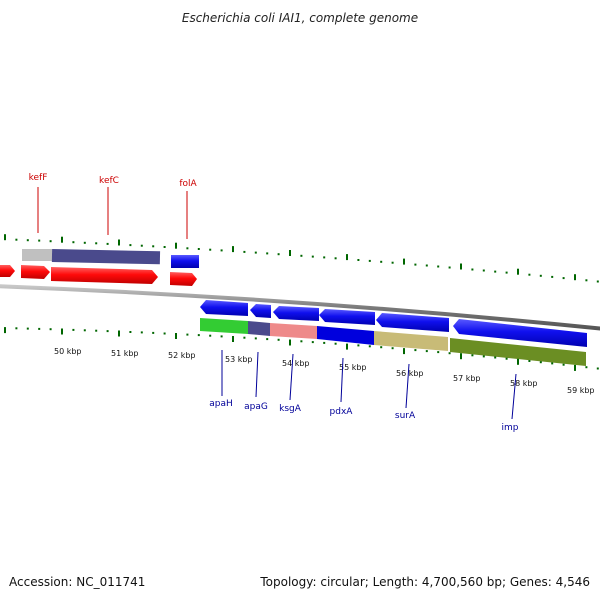  I want to click on kbp-label: 50 kbp, so click(68, 351).